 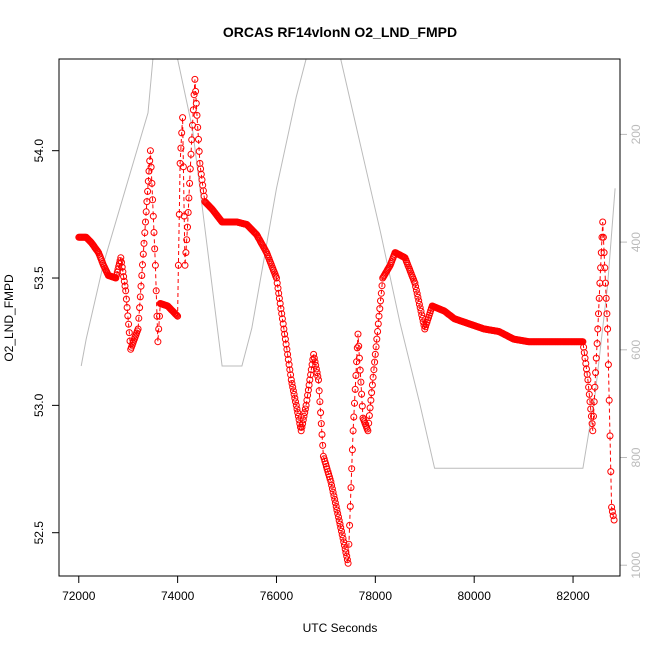 What do you see at coordinates (39, 533) in the screenshot?
I see `y-tick-label: 52.5` at bounding box center [39, 533].